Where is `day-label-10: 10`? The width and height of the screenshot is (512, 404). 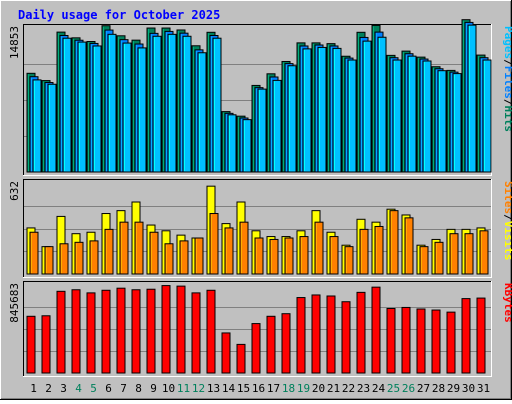
day-label-10: 10 is located at coordinates (168, 388).